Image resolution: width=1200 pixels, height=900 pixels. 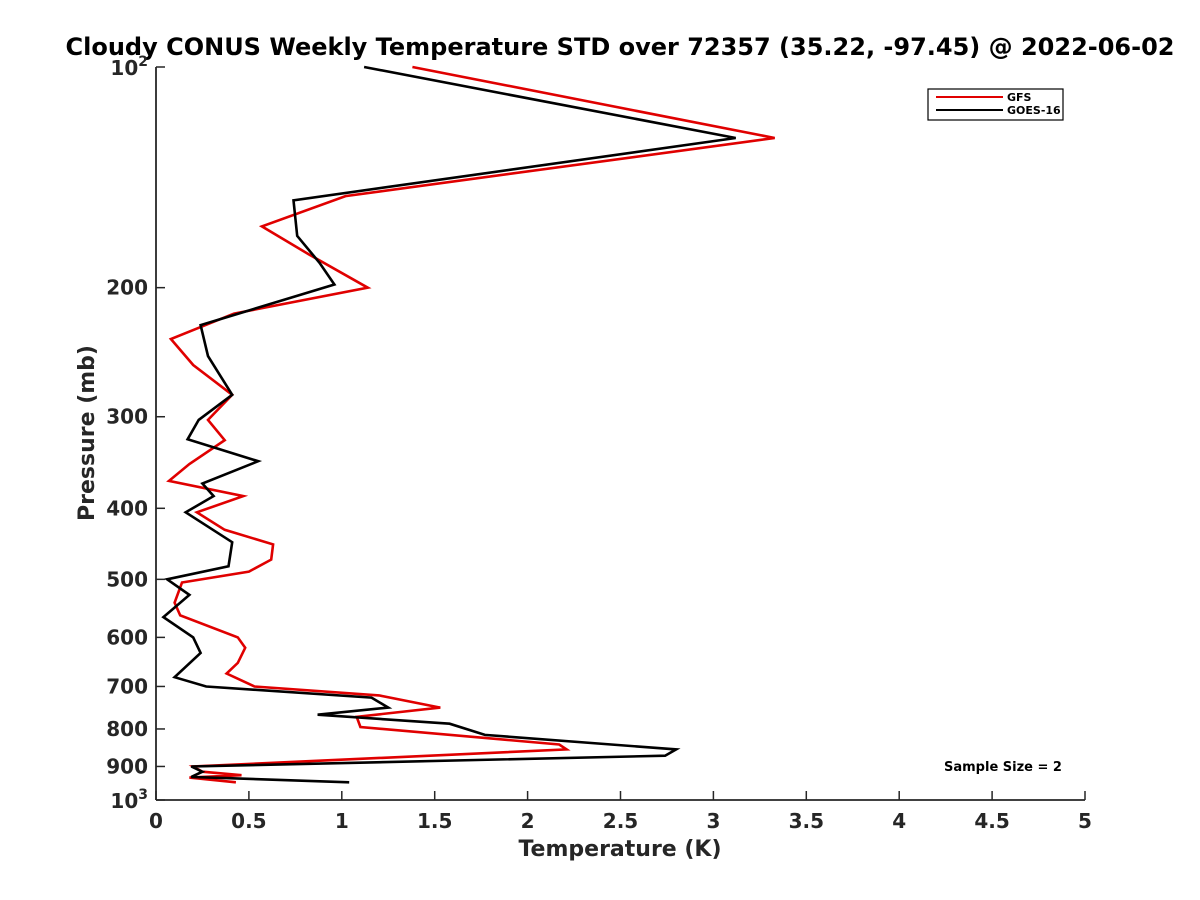 What do you see at coordinates (127, 637) in the screenshot?
I see `y-tick-label: 600` at bounding box center [127, 637].